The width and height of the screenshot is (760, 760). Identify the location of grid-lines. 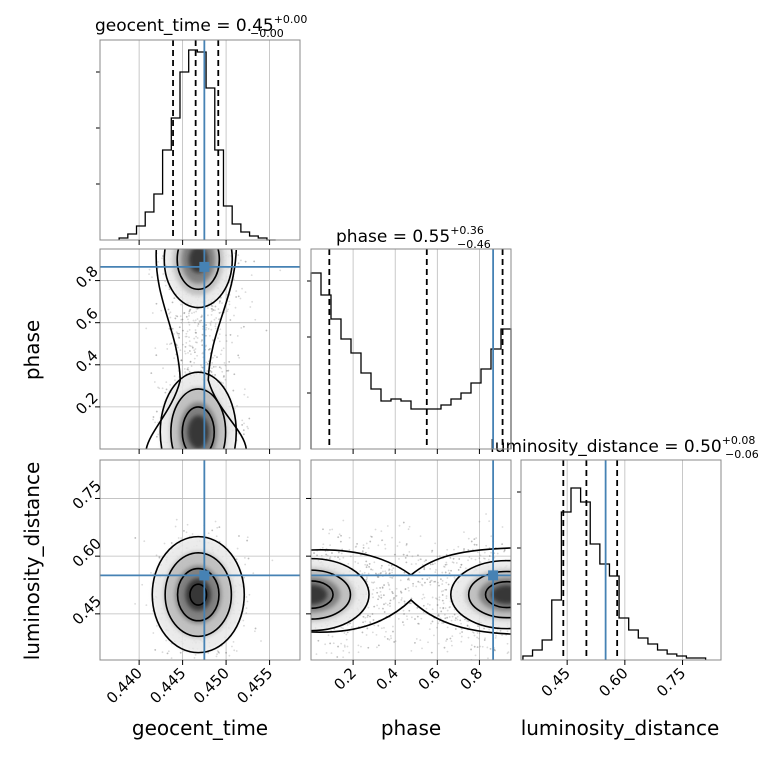
(204, 140).